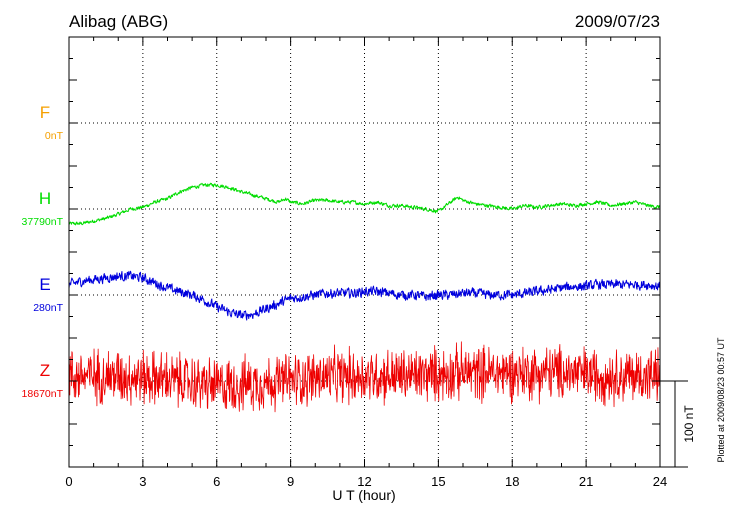 This screenshot has height=520, width=730. Describe the element at coordinates (678, 424) in the screenshot. I see `scale-bar: 100 nT` at that location.